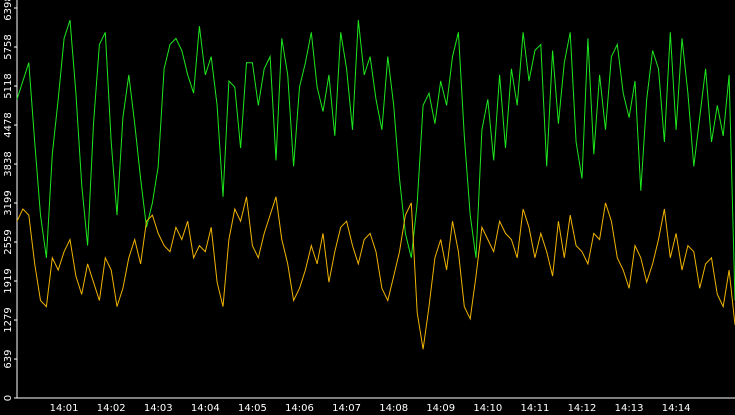 Image resolution: width=735 pixels, height=415 pixels. What do you see at coordinates (8, 85) in the screenshot?
I see `y-tick-label: 5118` at bounding box center [8, 85].